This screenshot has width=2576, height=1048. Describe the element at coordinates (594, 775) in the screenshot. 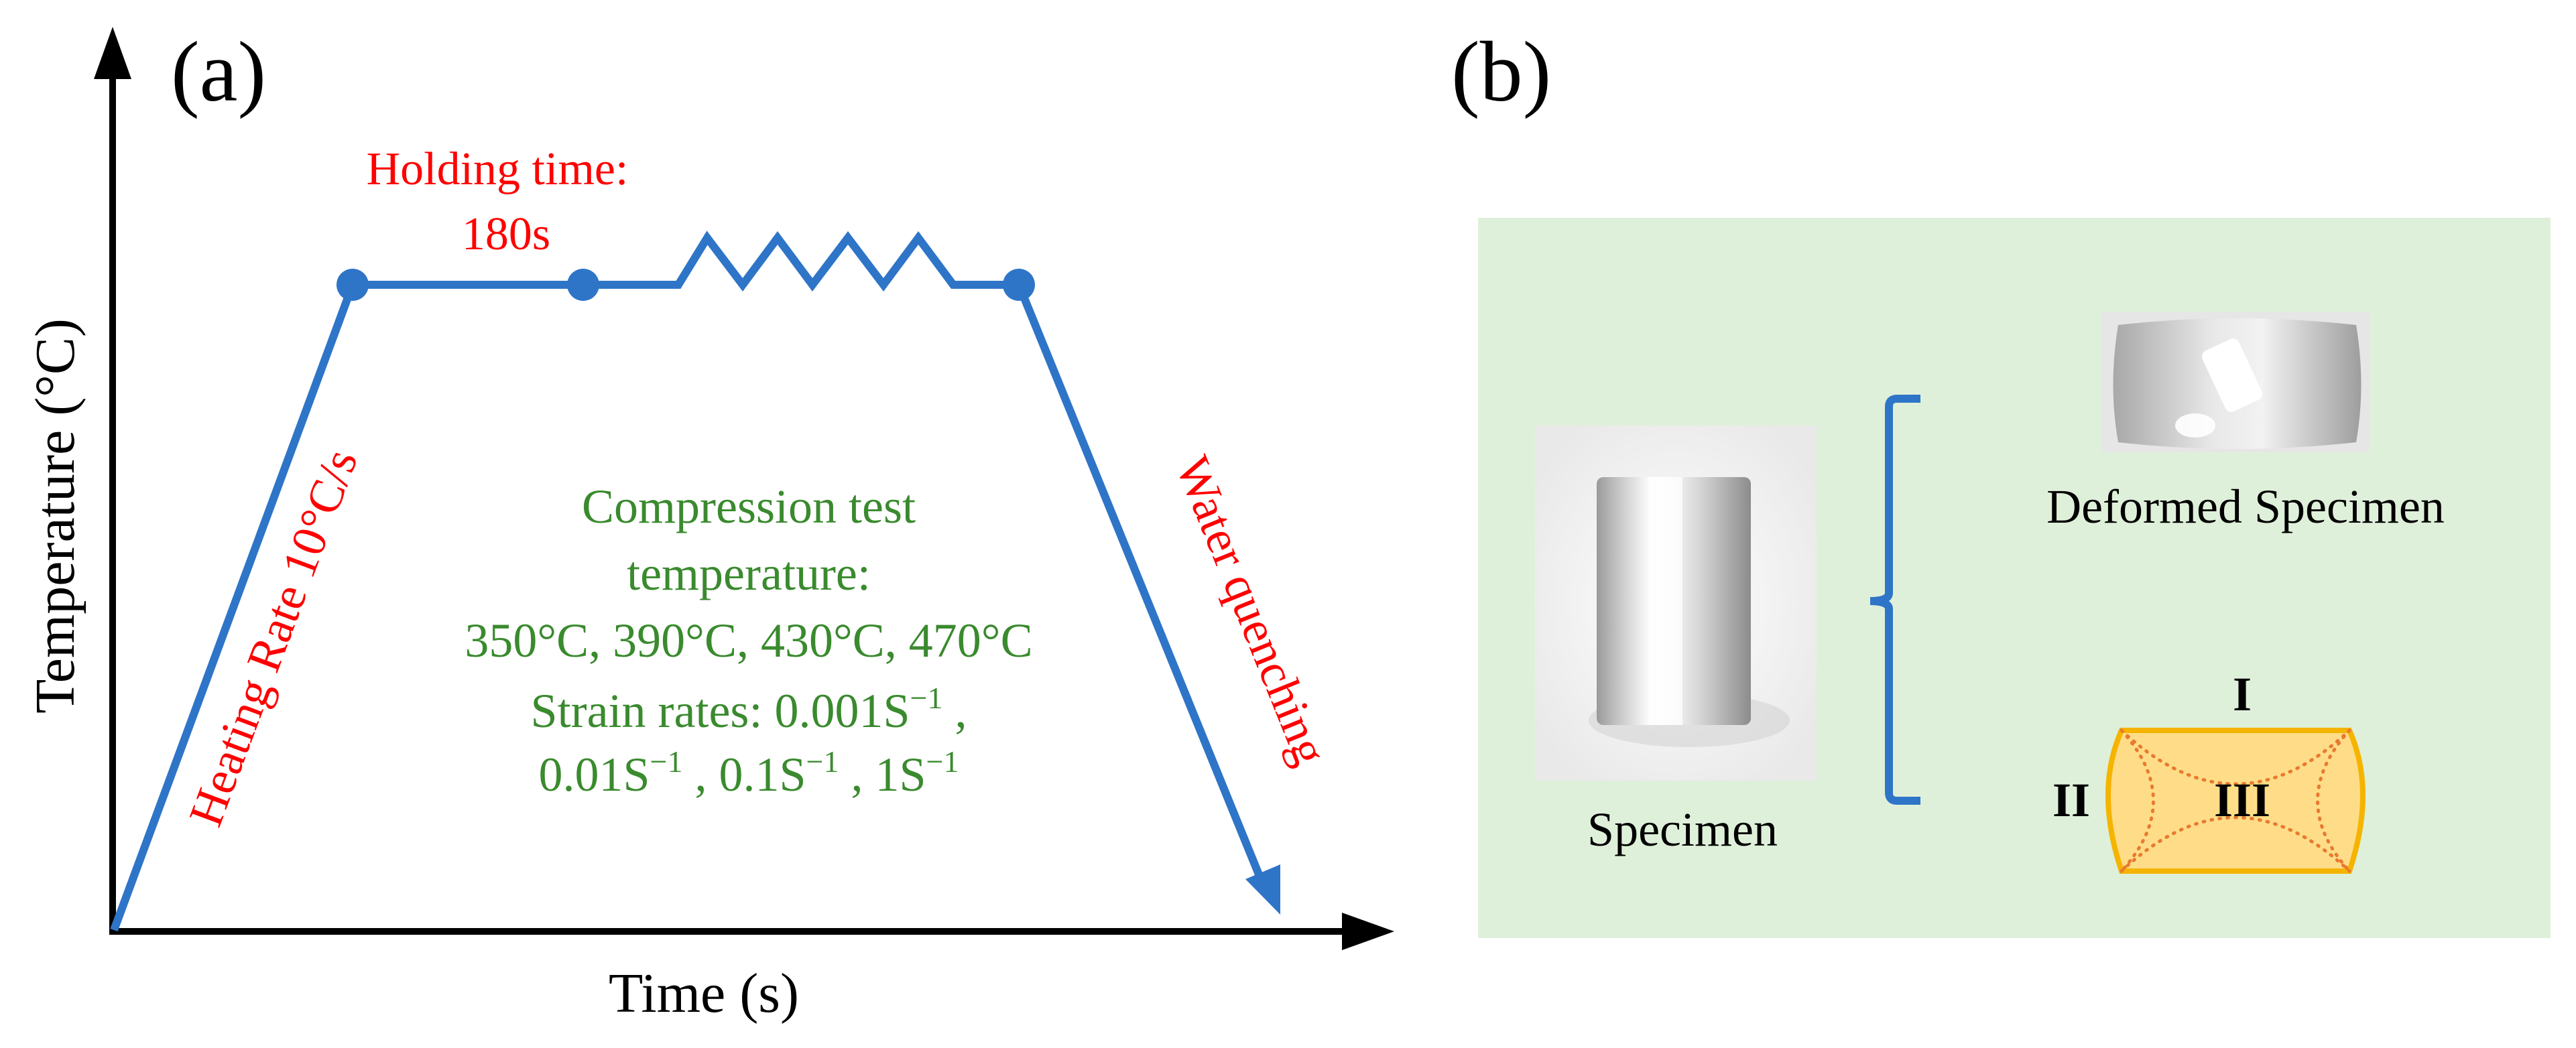

I see `strain-rate-2: 0.01S` at that location.